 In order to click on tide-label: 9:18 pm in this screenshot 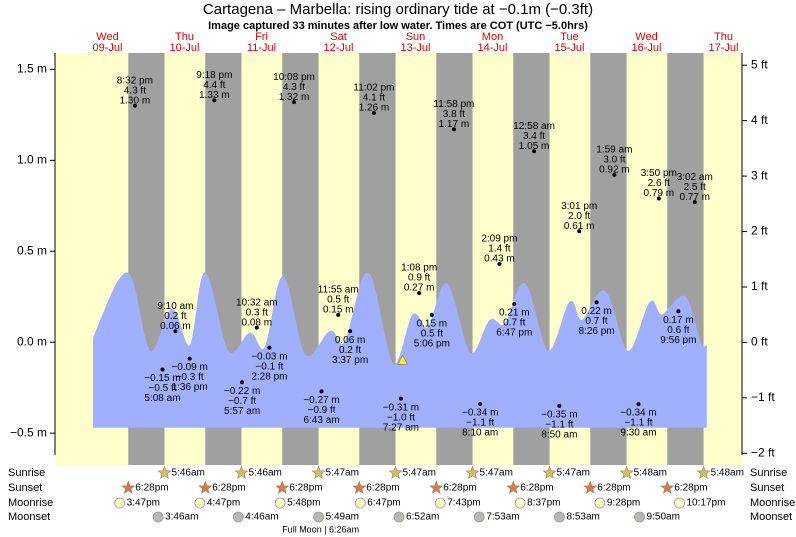, I will do `click(214, 75)`.